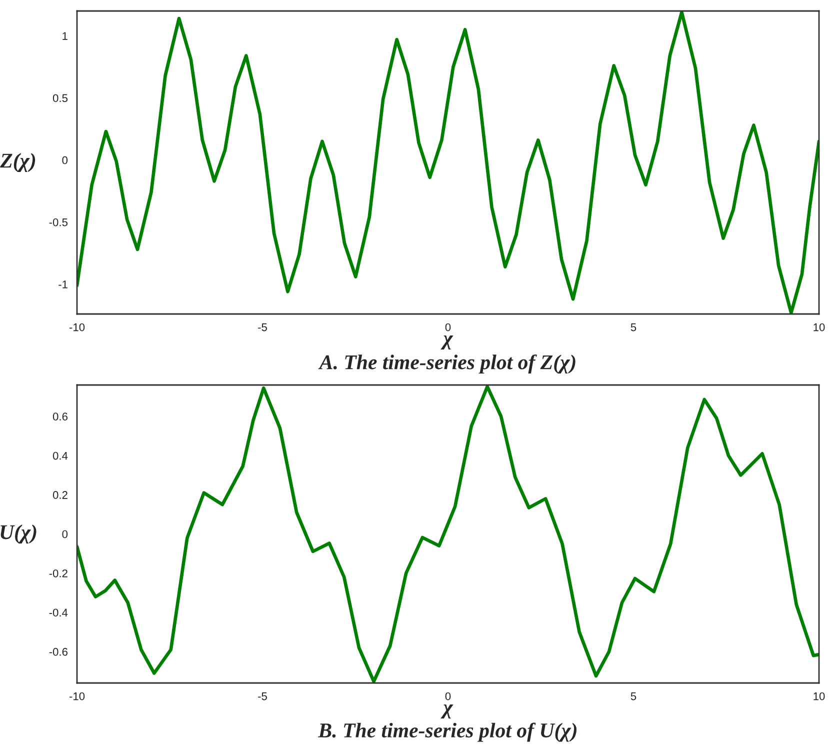  I want to click on y-tick-label: -1, so click(63, 284).